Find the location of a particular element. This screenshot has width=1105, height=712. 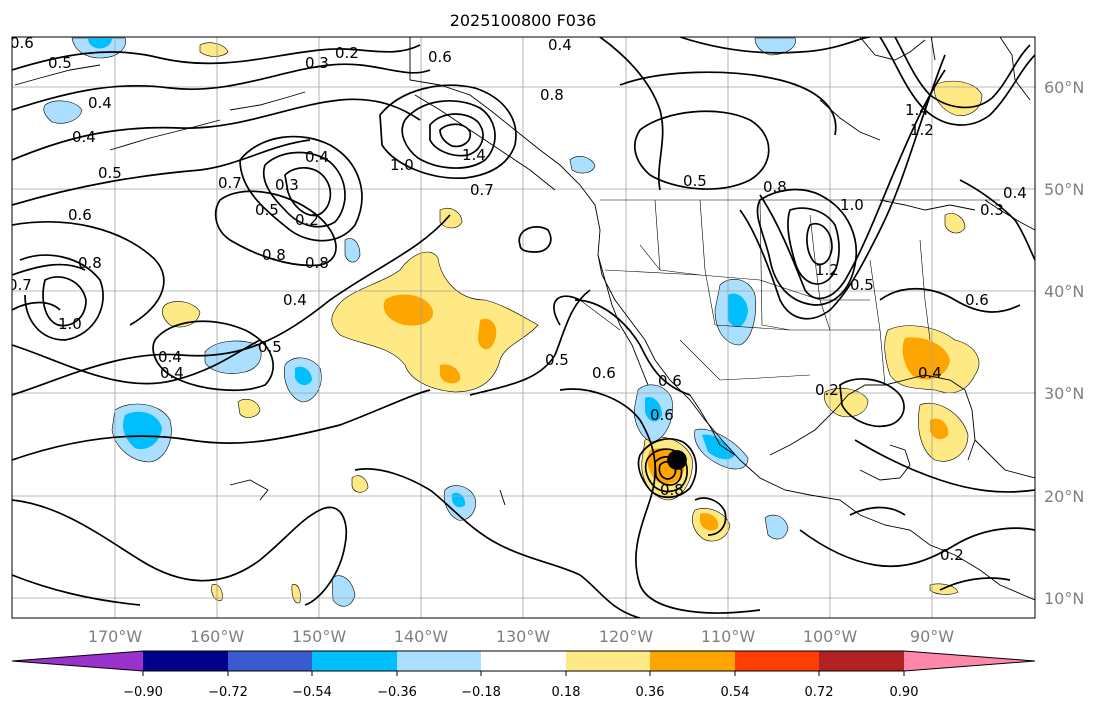

colorbar-overflow-triangle is located at coordinates (969, 661).